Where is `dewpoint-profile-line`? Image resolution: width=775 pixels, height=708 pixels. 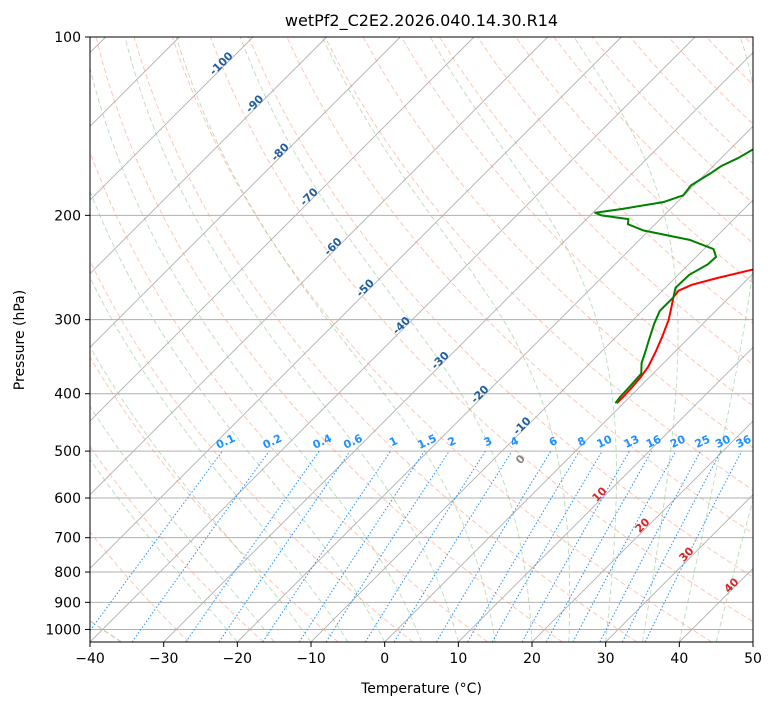 dewpoint-profile-line is located at coordinates (673, 276).